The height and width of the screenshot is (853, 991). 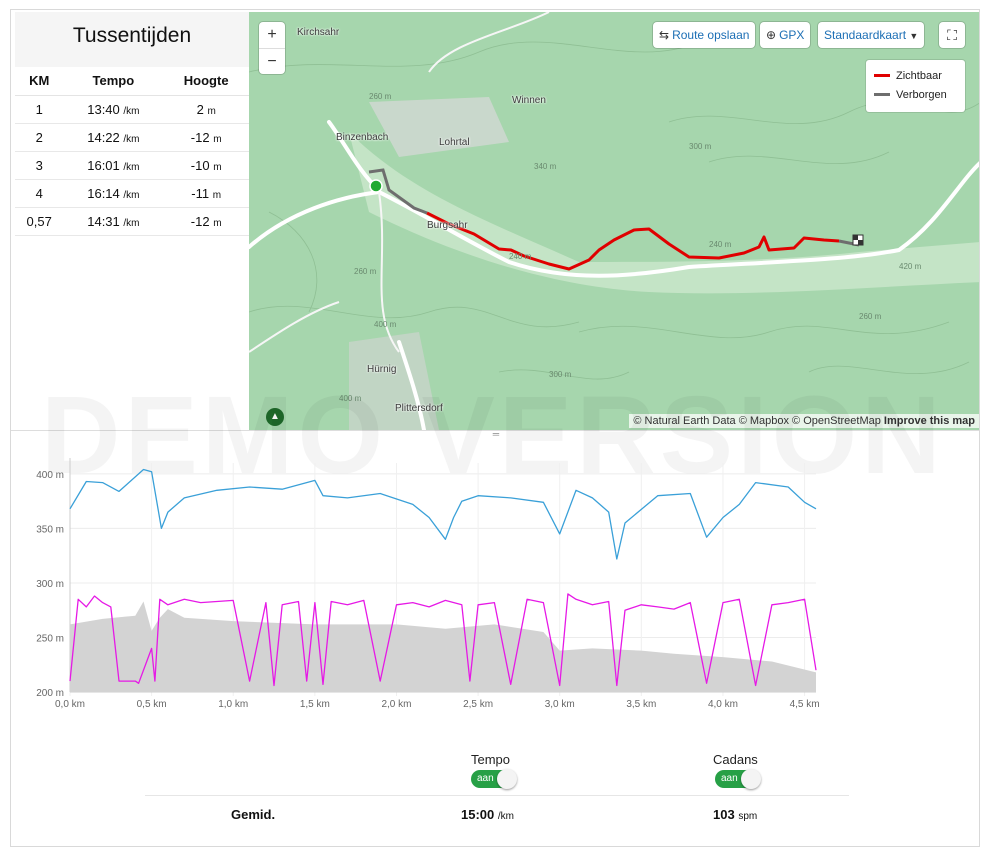 I want to click on x-tick-label: 1,5 km, so click(x=315, y=704).